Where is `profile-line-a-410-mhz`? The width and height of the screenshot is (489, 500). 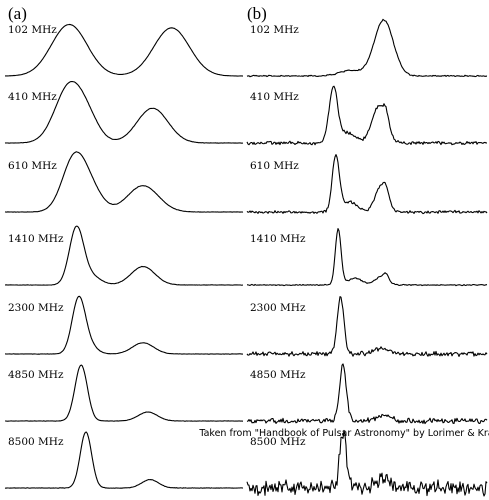 profile-line-a-410-mhz is located at coordinates (124, 112).